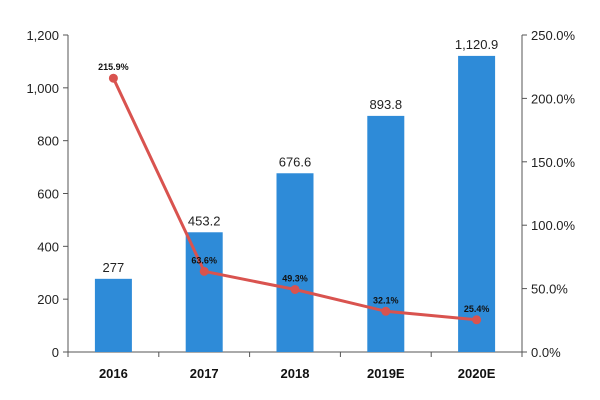 This screenshot has height=400, width=600. I want to click on line-value-label: 32.1%, so click(386, 300).